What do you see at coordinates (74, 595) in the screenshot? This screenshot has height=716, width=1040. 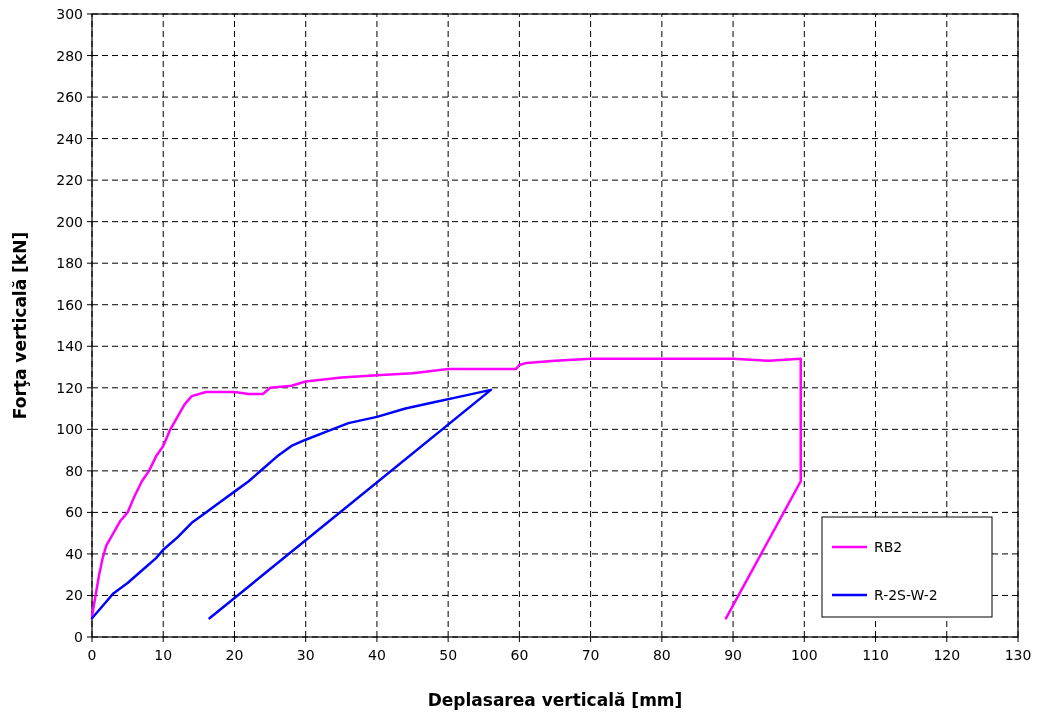 I see `y-tick-label: 20` at bounding box center [74, 595].